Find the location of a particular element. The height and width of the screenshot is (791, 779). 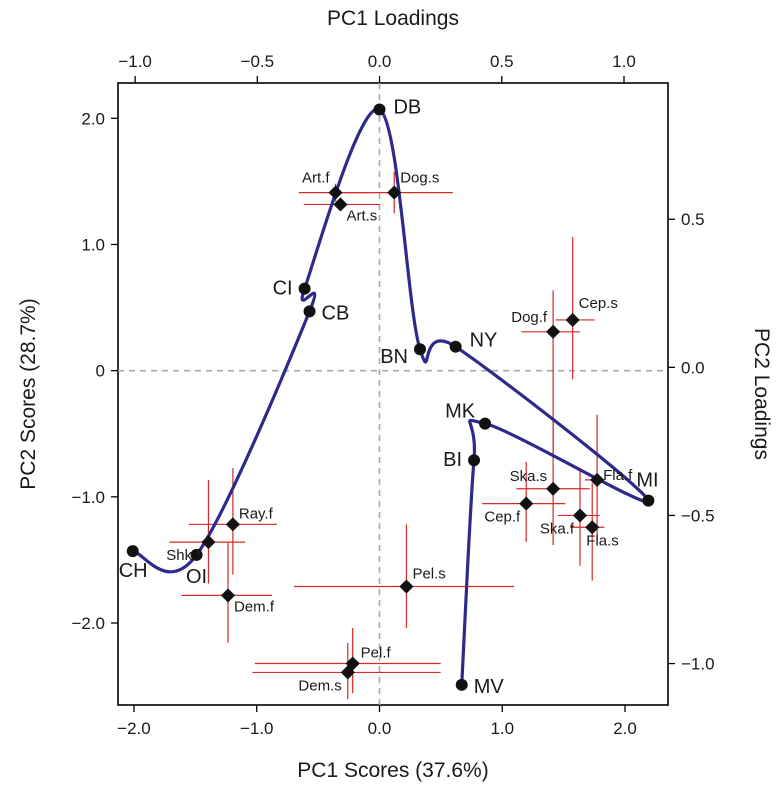

loading-label: Ska.s is located at coordinates (529, 476).